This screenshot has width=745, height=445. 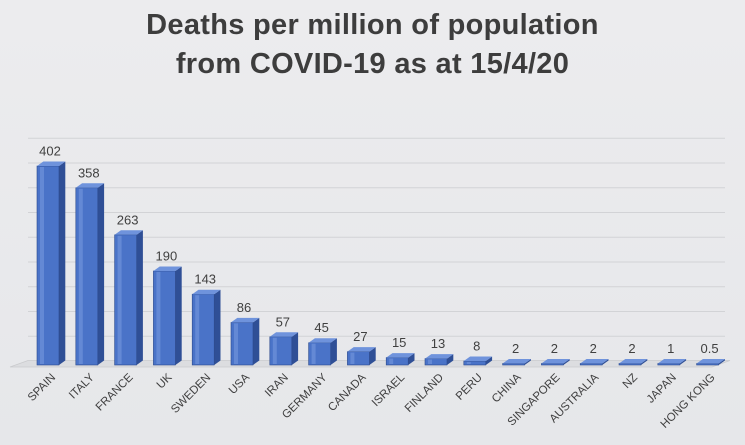 I want to click on data-label: 45, so click(x=321, y=327).